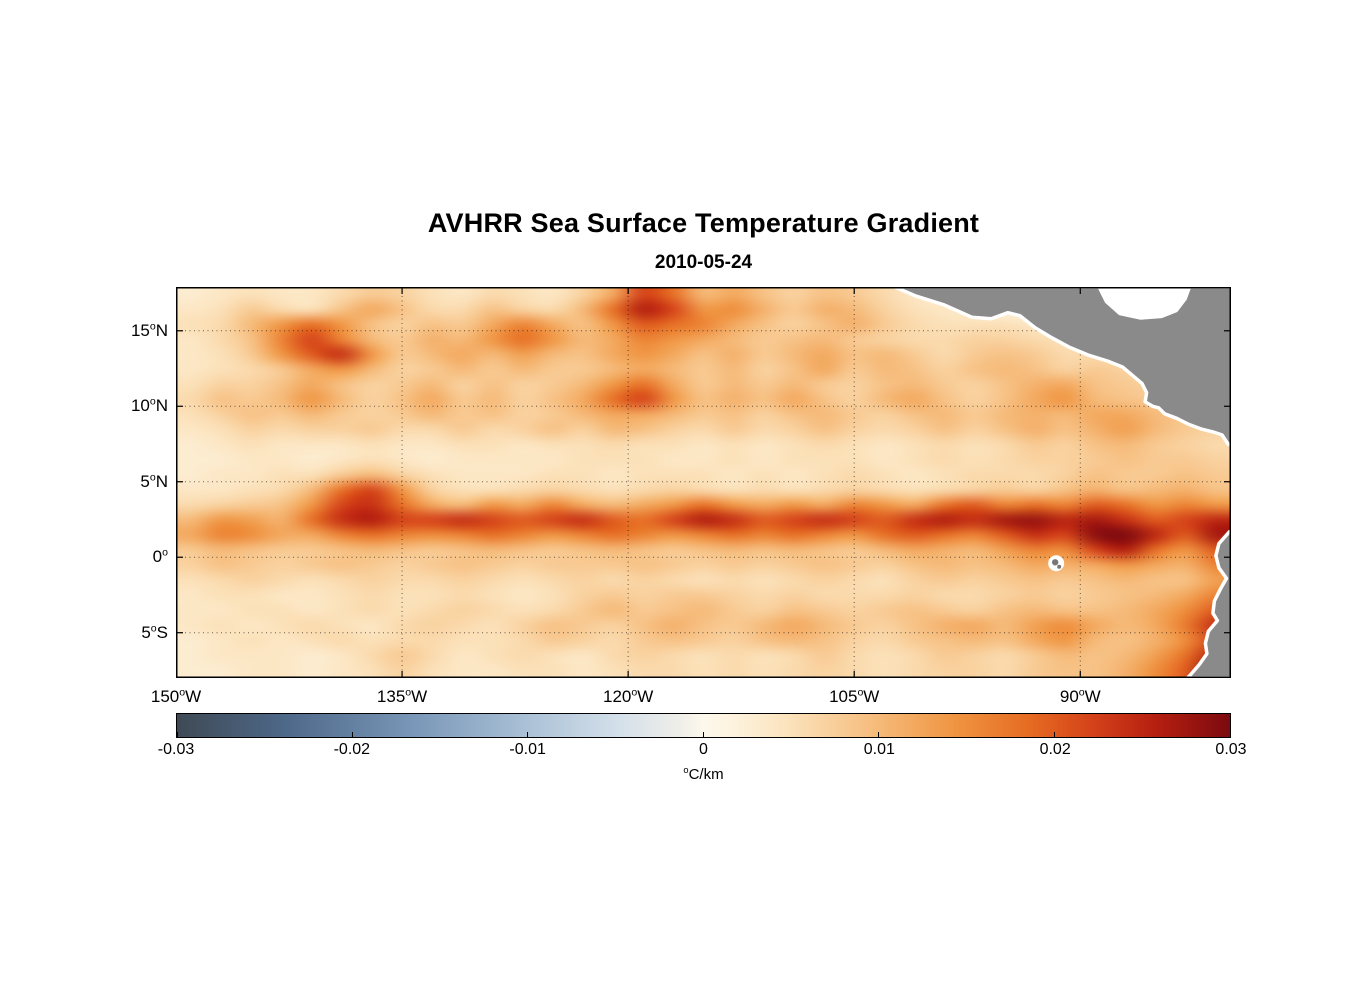 The width and height of the screenshot is (1356, 1000). Describe the element at coordinates (703, 223) in the screenshot. I see `figure-title: AVHRR Sea Surface Temperature Gradient` at that location.